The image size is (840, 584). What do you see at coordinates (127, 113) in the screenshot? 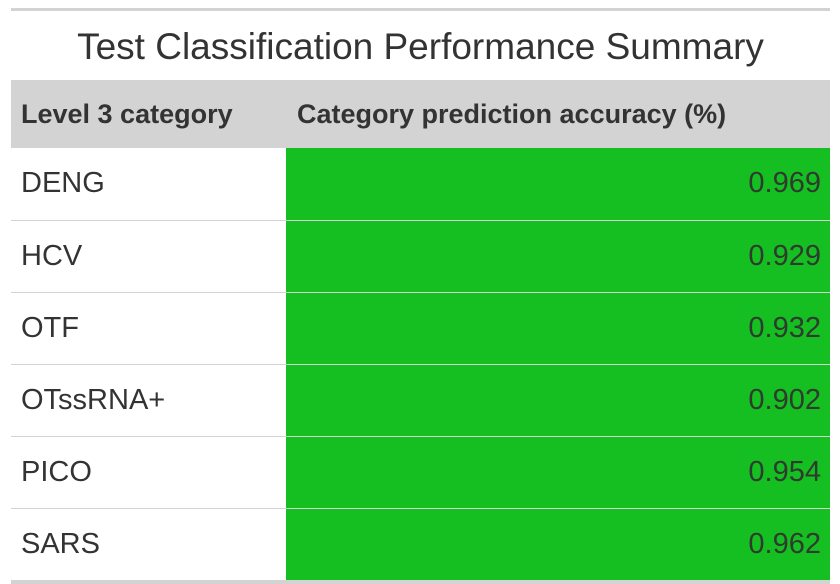
I see `column-header-category: Level 3 category` at bounding box center [127, 113].